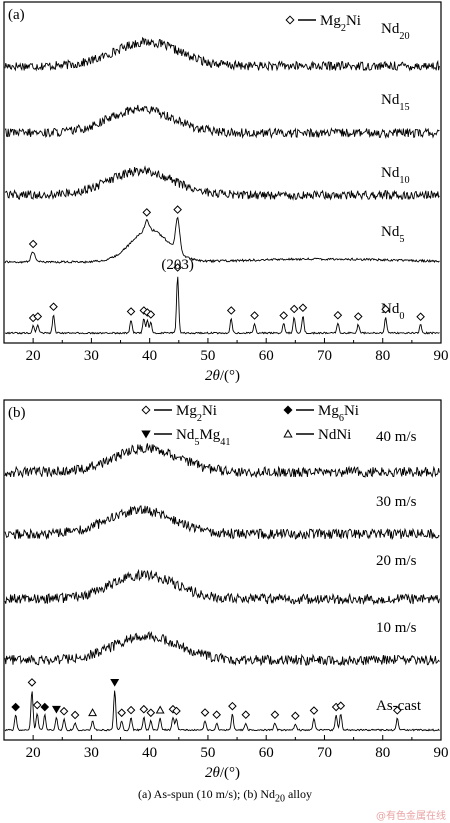  Describe the element at coordinates (17, 413) in the screenshot. I see `panel-label: (b)` at that location.